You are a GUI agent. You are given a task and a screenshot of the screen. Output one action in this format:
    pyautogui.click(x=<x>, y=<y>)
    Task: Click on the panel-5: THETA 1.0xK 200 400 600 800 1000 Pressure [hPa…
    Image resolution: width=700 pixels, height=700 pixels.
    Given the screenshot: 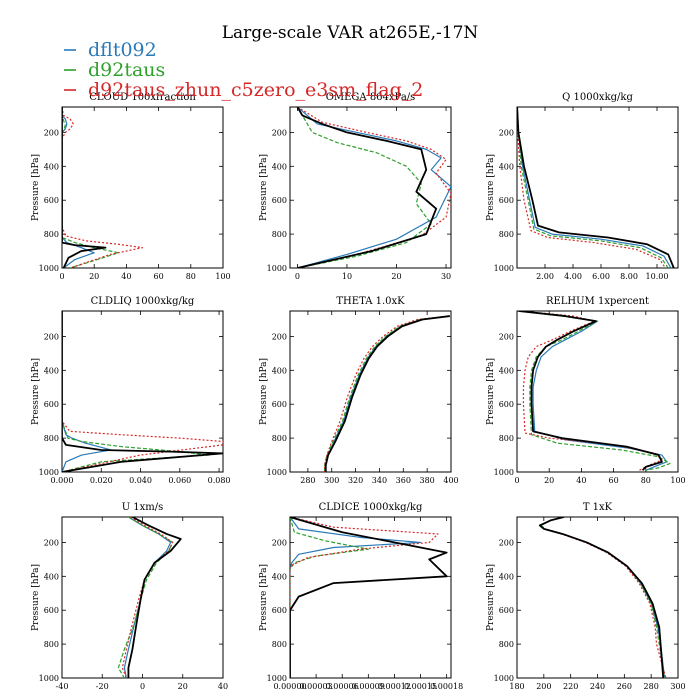 What is the action you would take?
    pyautogui.click(x=359, y=390)
    